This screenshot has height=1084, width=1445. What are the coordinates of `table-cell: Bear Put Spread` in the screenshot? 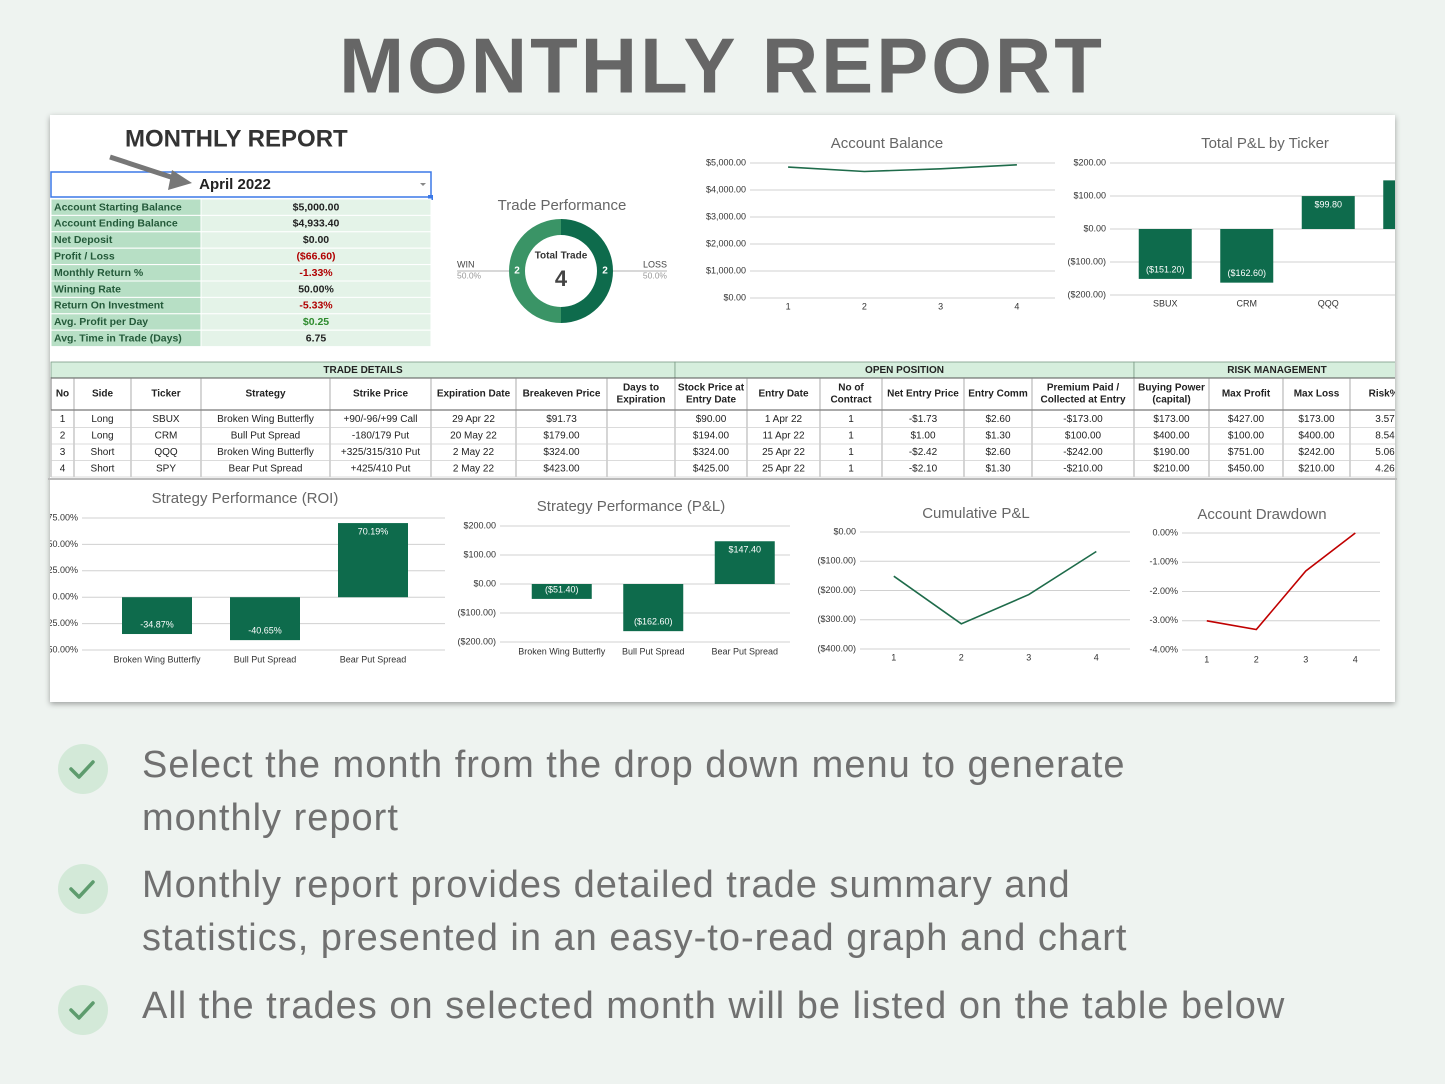 It's located at (266, 469).